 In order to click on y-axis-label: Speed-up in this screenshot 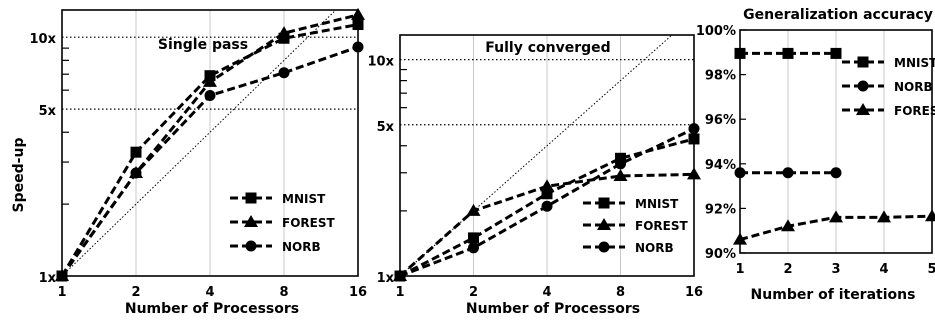, I will do `click(19, 175)`.